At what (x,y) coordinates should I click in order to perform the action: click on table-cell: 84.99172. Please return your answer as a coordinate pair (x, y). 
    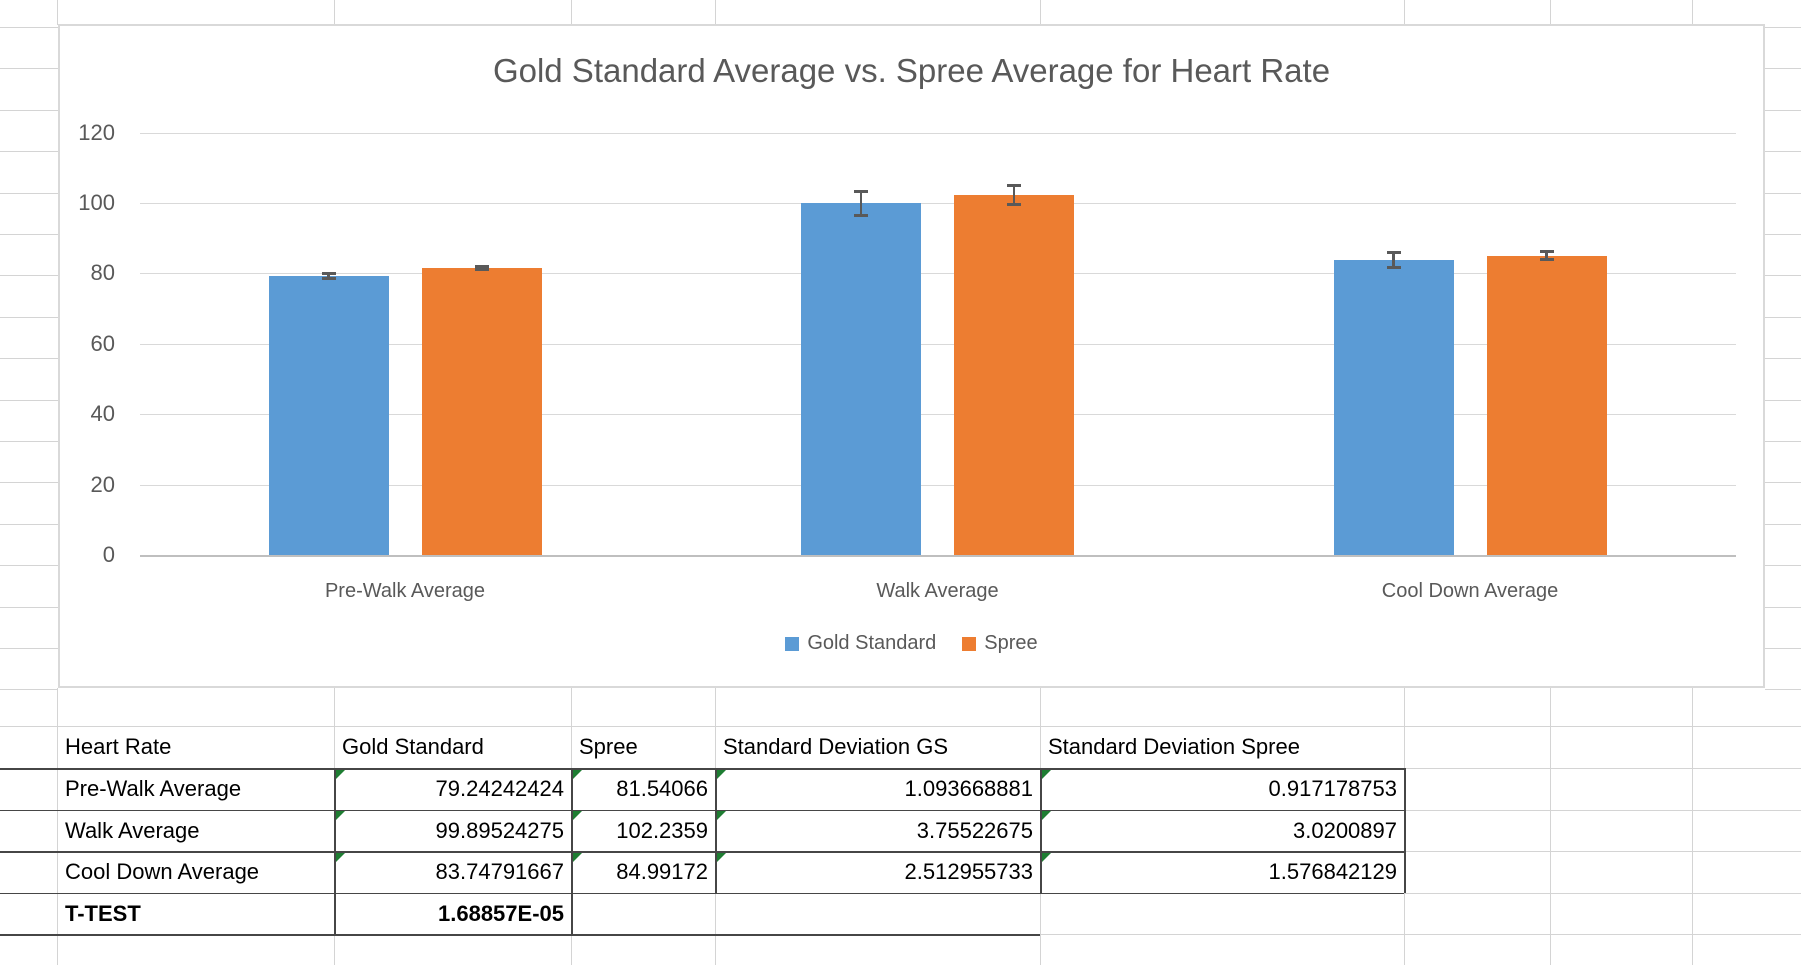
    Looking at the image, I should click on (662, 871).